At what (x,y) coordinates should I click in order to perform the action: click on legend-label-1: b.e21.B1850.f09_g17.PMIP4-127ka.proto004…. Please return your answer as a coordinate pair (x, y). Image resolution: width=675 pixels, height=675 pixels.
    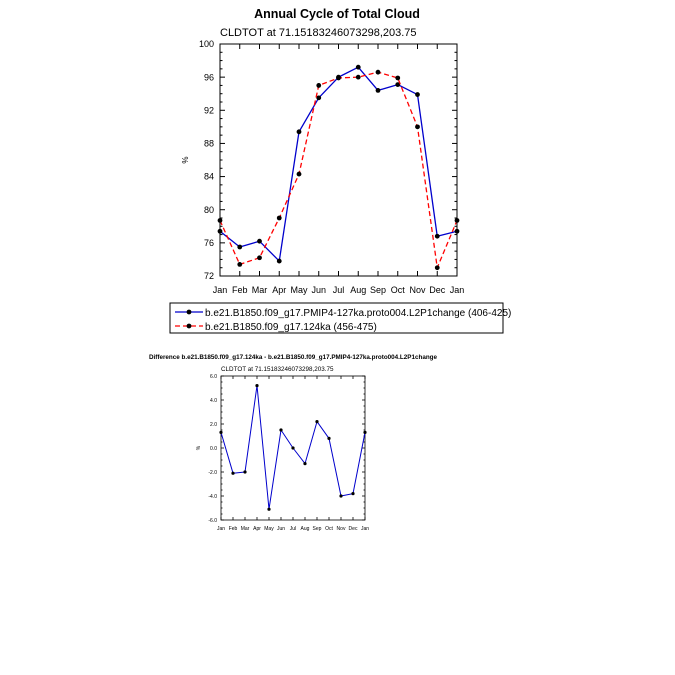
    Looking at the image, I should click on (358, 313).